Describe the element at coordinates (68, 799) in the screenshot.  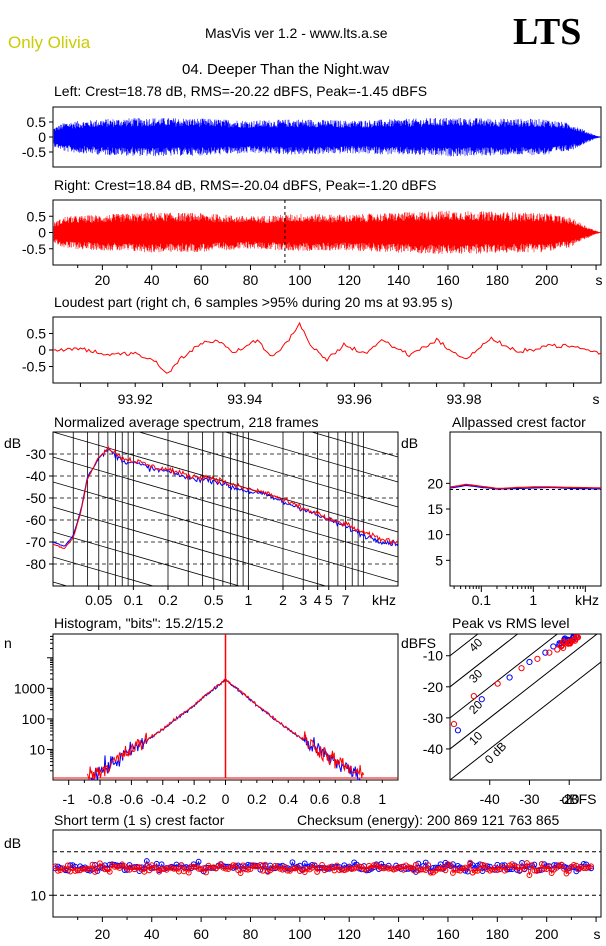
I see `hist-xtick-label: -1` at that location.